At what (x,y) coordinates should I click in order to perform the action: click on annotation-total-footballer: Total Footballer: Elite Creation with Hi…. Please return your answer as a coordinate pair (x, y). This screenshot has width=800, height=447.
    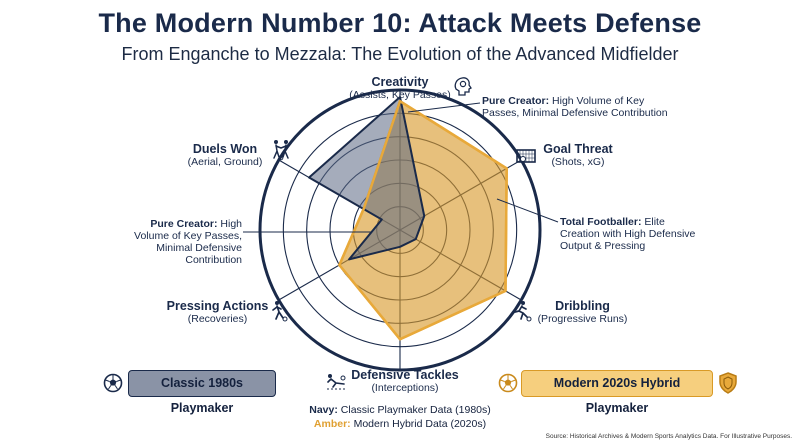
    Looking at the image, I should click on (630, 234).